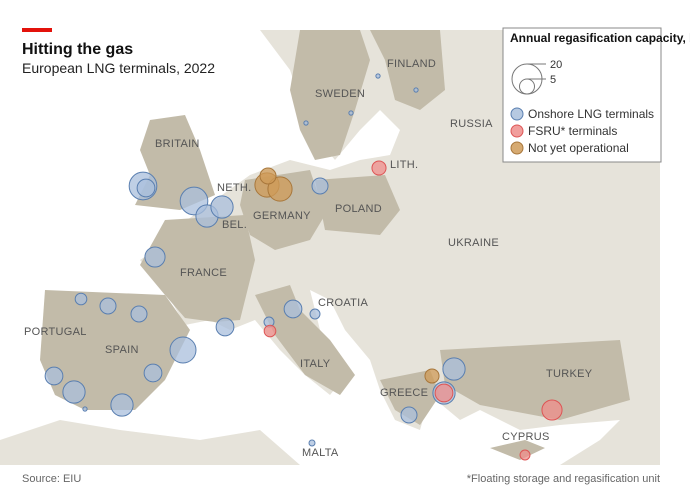  I want to click on country-label: BRITAIN, so click(177, 144).